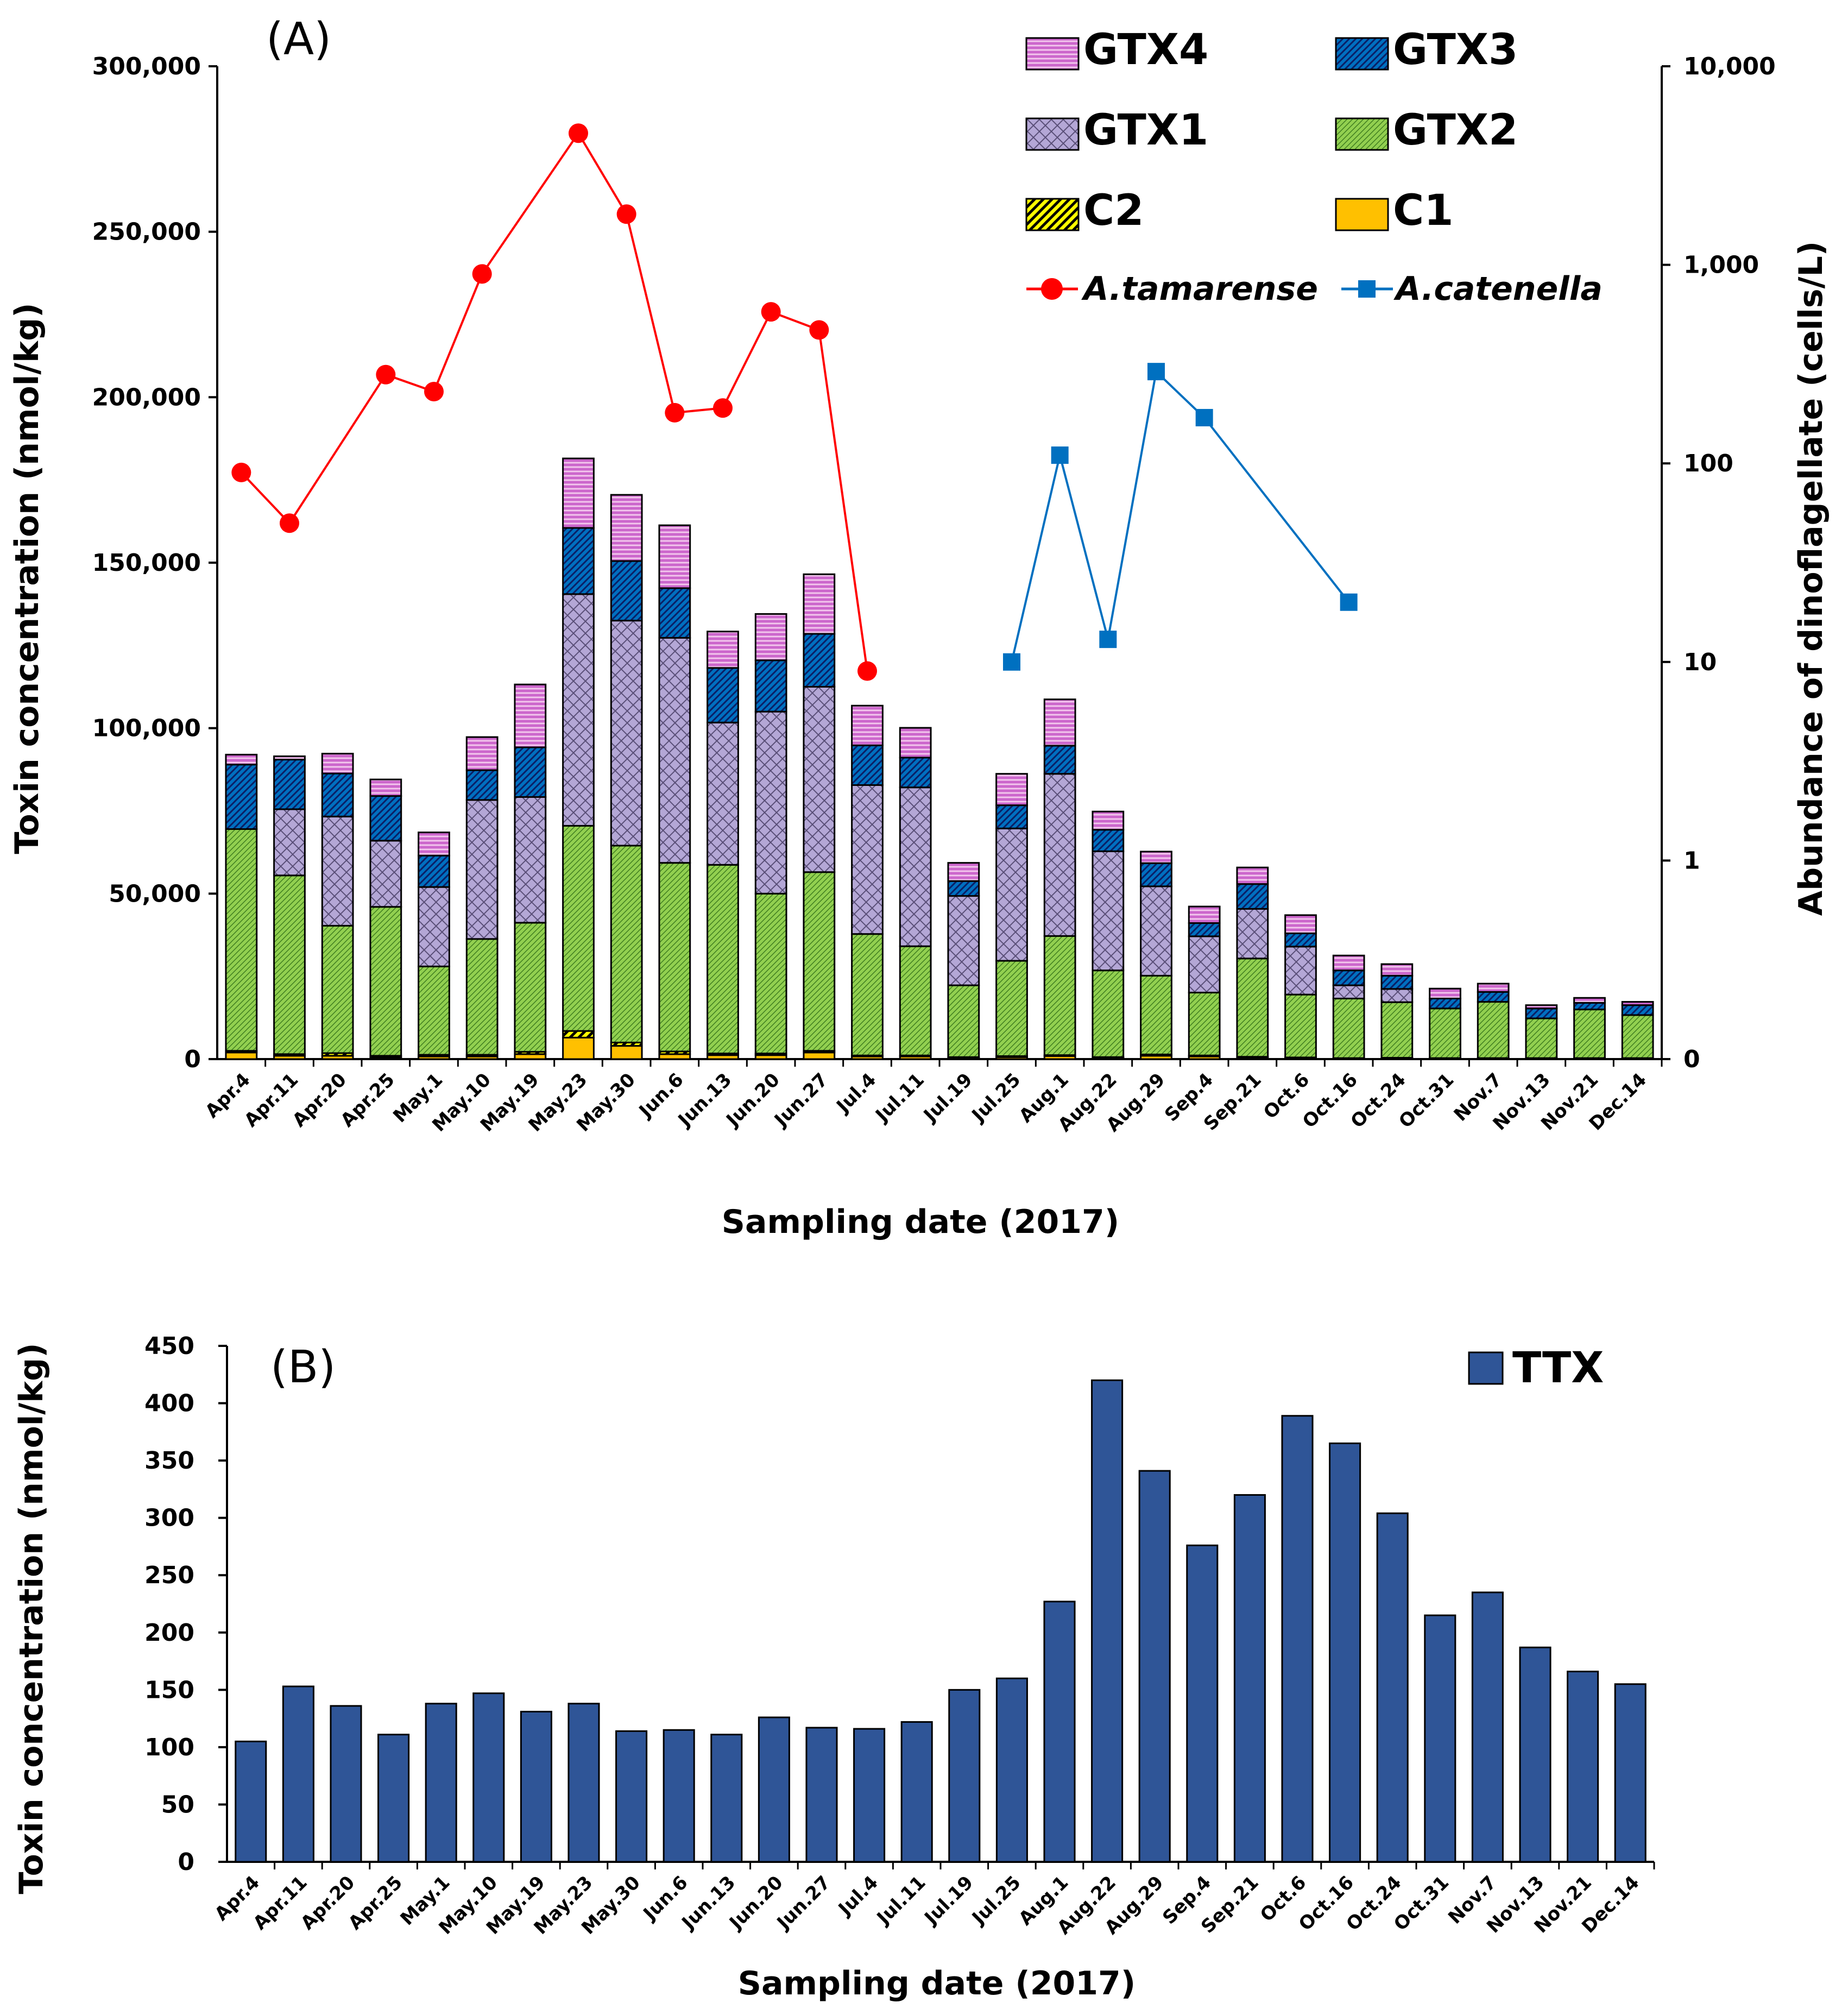  Describe the element at coordinates (1052, 54) in the screenshot. I see `legend-swatch-gtx4` at that location.